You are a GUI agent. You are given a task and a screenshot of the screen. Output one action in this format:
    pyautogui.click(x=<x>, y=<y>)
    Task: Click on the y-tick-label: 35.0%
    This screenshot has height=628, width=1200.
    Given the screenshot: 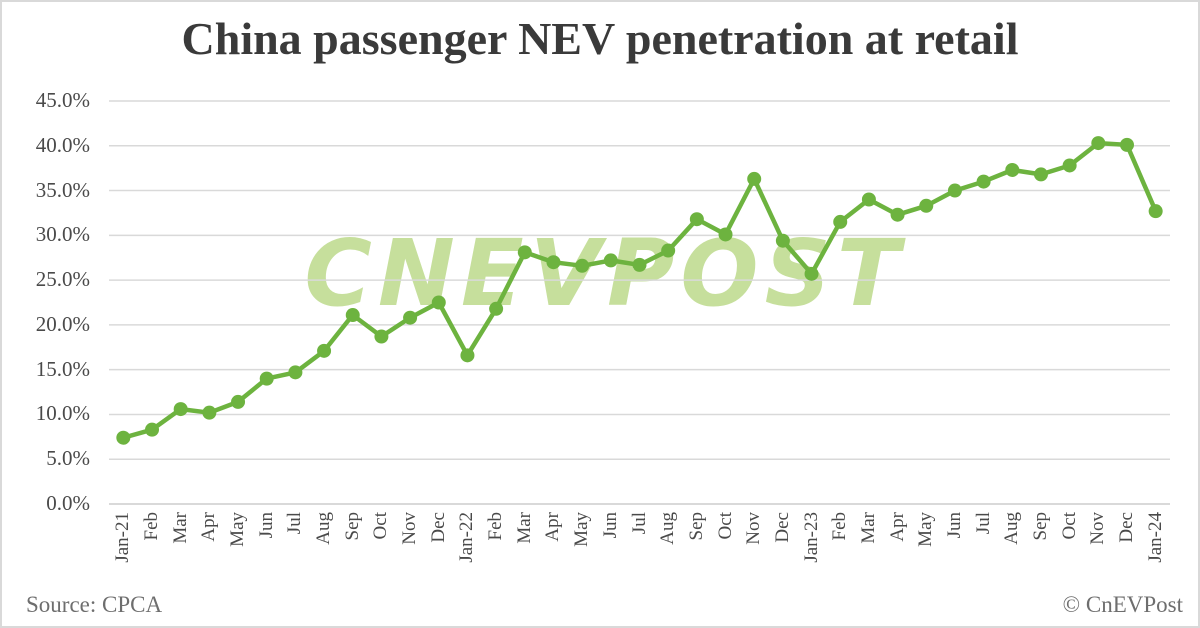 What is the action you would take?
    pyautogui.click(x=62, y=189)
    